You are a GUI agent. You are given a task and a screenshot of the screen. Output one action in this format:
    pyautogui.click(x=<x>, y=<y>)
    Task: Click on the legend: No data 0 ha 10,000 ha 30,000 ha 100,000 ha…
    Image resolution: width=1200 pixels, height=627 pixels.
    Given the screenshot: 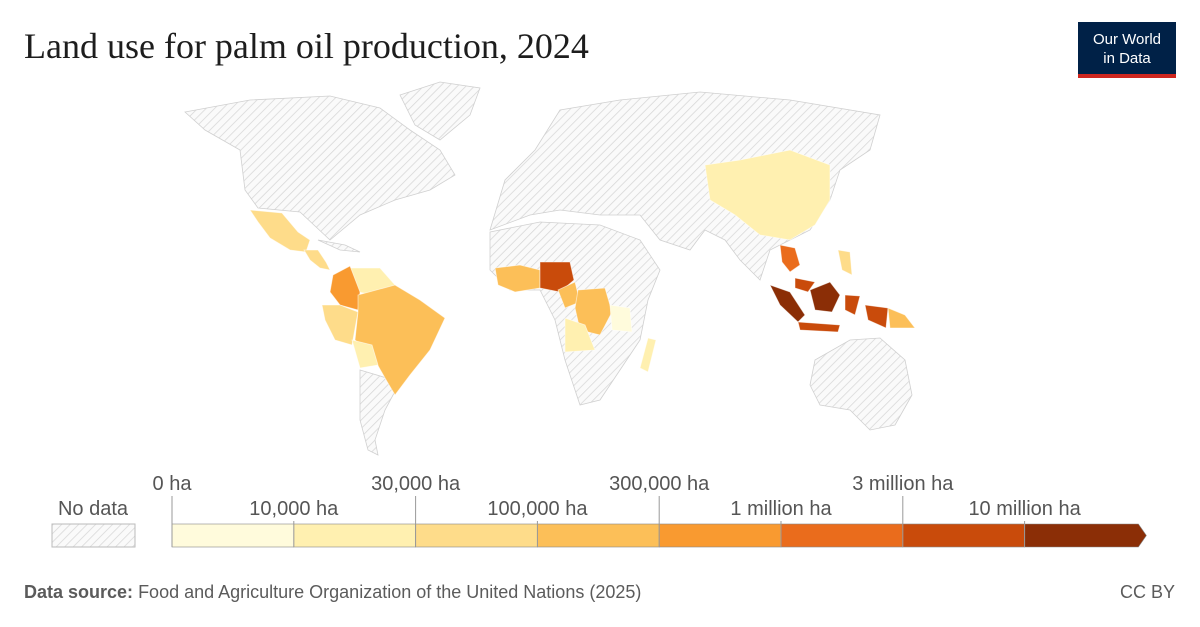 What is the action you would take?
    pyautogui.click(x=599, y=510)
    